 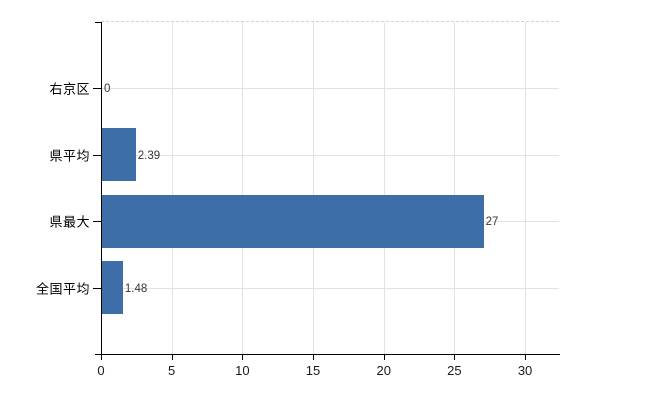 What do you see at coordinates (313, 370) in the screenshot?
I see `x-tick-label: 15` at bounding box center [313, 370].